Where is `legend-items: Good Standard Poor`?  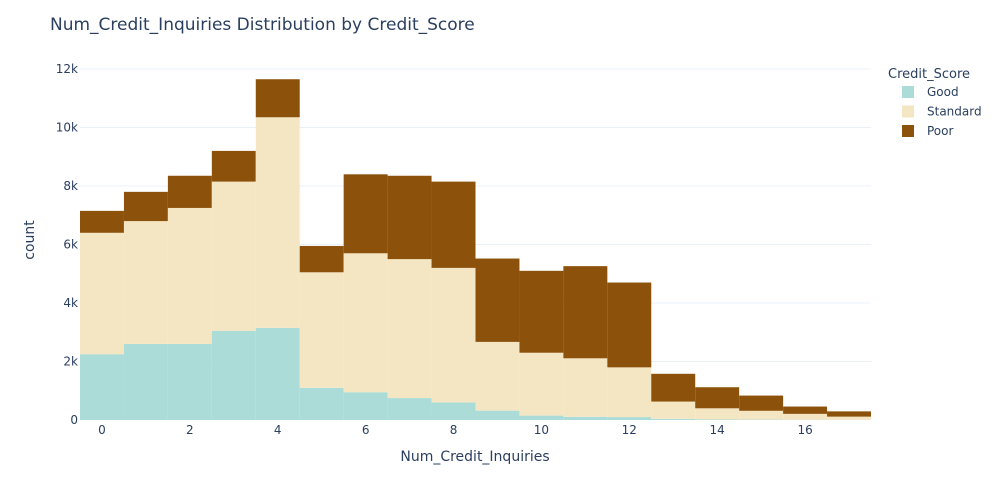
legend-items: Good Standard Poor is located at coordinates (942, 111).